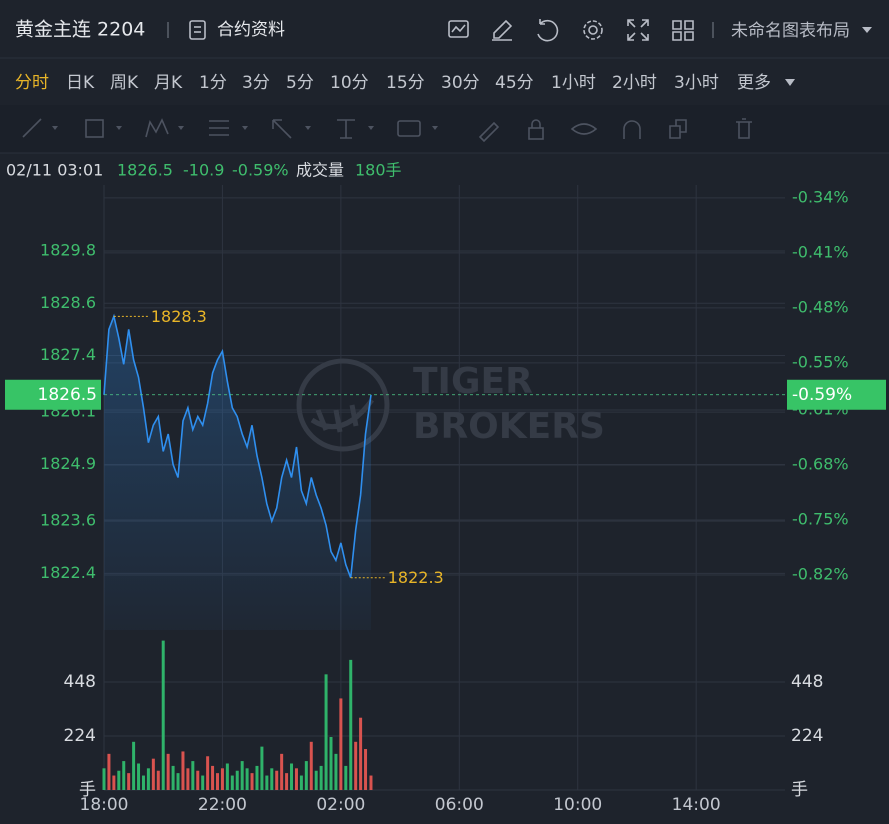 The image size is (889, 824). I want to click on y2-tick-label: -0.68%, so click(820, 464).